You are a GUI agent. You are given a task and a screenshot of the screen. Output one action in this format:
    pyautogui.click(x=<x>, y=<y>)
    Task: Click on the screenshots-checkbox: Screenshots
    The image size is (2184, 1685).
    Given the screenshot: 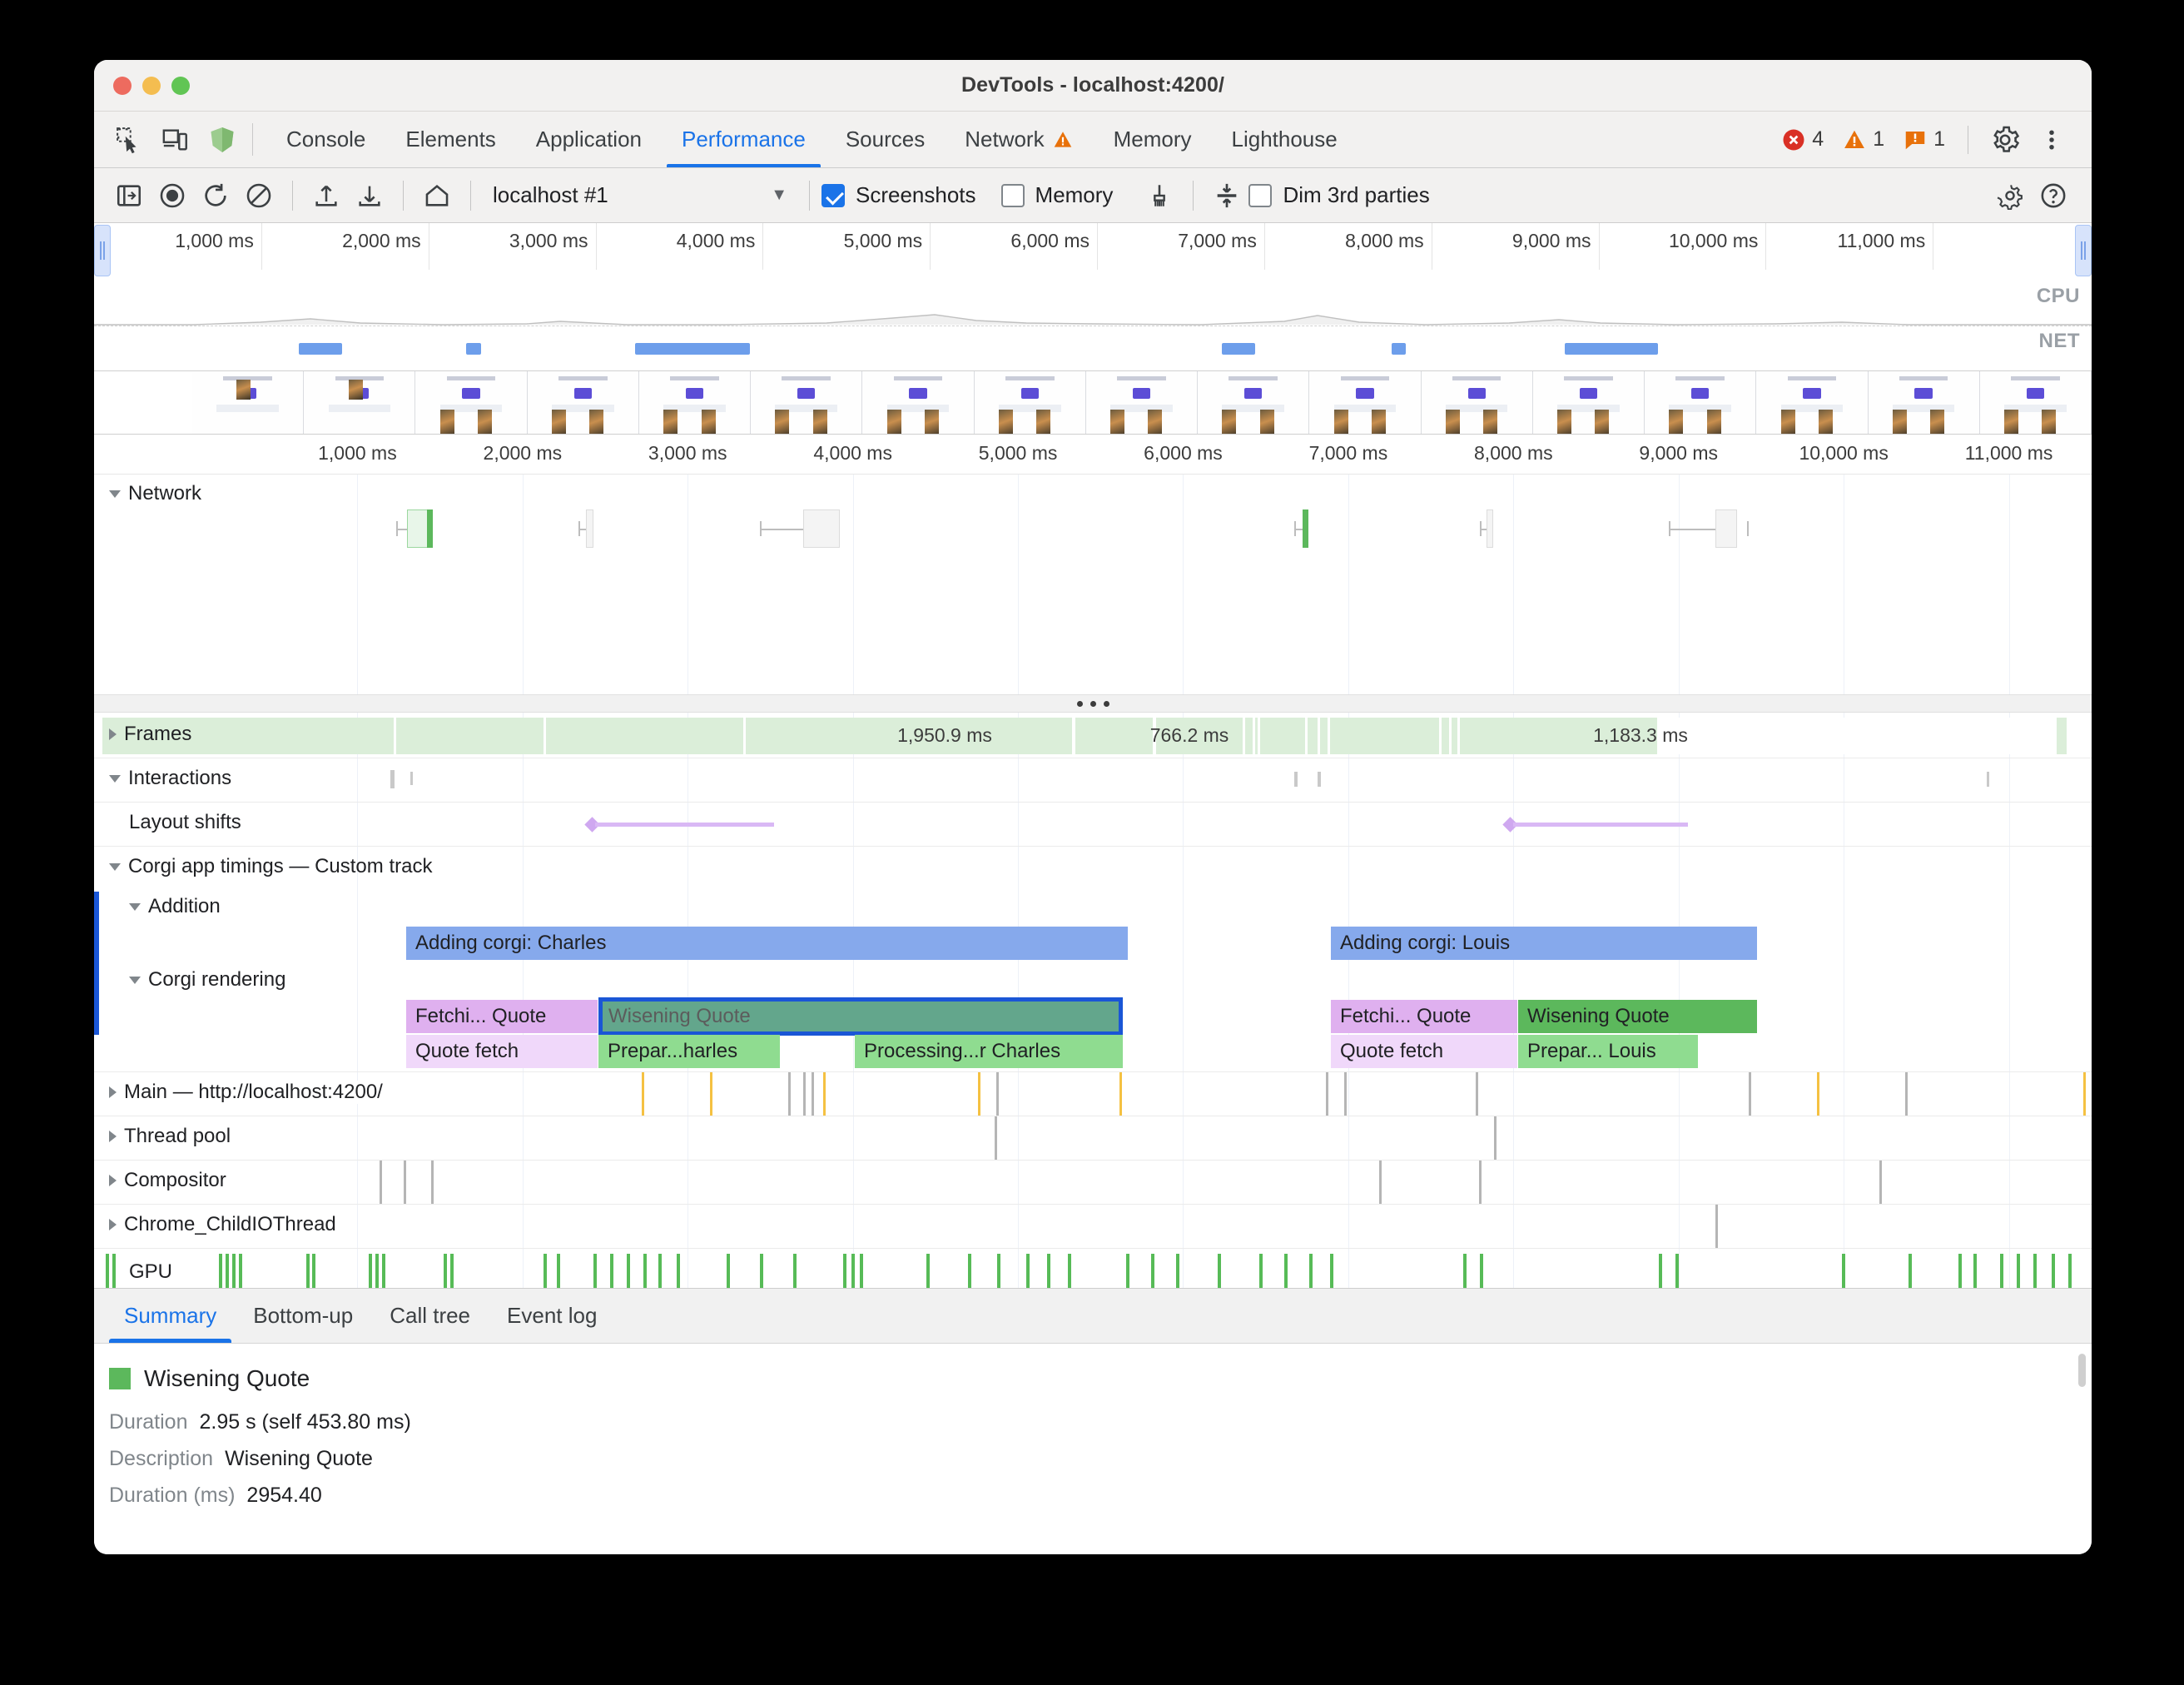 What is the action you would take?
    pyautogui.click(x=898, y=195)
    